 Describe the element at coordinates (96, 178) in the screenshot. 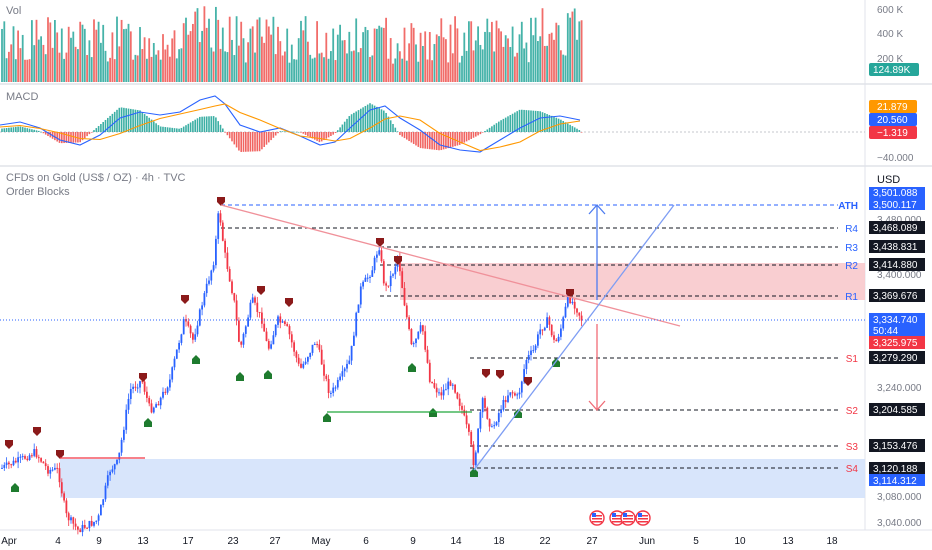

I see `symbol-title: CFDs on Gold (US$ / OZ) · 4h · TVC` at that location.